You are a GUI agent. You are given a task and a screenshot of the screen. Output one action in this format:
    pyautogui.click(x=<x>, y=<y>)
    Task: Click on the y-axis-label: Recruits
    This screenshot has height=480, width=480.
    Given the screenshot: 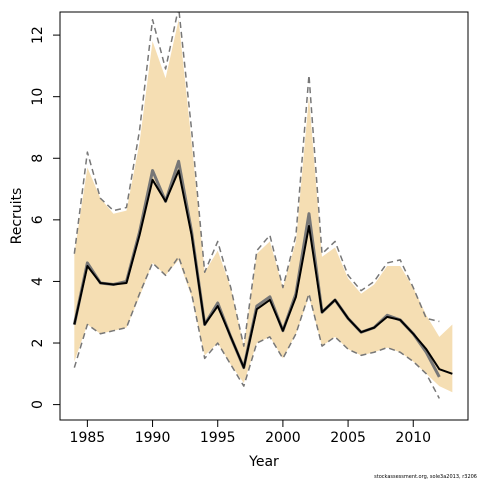 What is the action you would take?
    pyautogui.click(x=17, y=216)
    